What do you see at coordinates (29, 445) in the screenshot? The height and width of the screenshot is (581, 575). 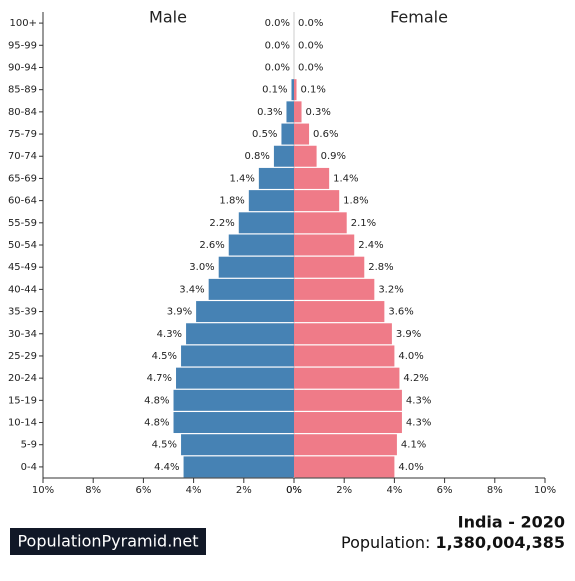 I see `y-tick-label: 5-9` at bounding box center [29, 445].